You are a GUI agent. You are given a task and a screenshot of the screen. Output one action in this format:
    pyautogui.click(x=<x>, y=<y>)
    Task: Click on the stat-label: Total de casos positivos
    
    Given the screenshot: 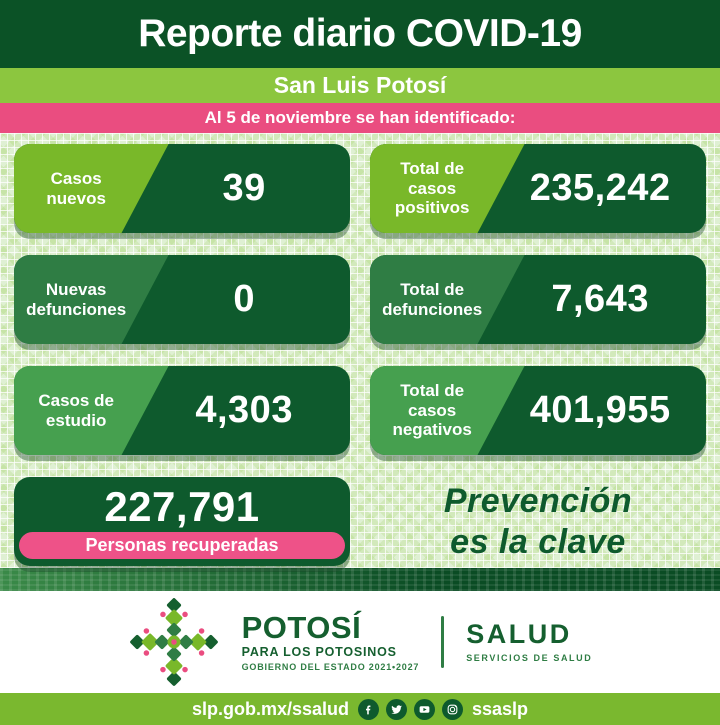 What is the action you would take?
    pyautogui.click(x=432, y=188)
    